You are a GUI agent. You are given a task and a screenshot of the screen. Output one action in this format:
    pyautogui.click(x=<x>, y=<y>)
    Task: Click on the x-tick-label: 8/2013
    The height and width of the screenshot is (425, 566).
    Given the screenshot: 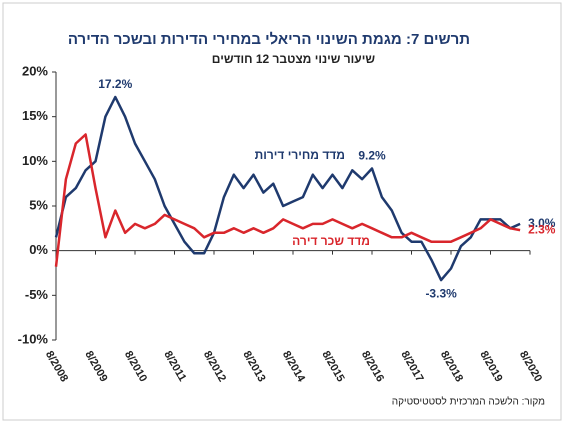 What is the action you would take?
    pyautogui.click(x=253, y=366)
    